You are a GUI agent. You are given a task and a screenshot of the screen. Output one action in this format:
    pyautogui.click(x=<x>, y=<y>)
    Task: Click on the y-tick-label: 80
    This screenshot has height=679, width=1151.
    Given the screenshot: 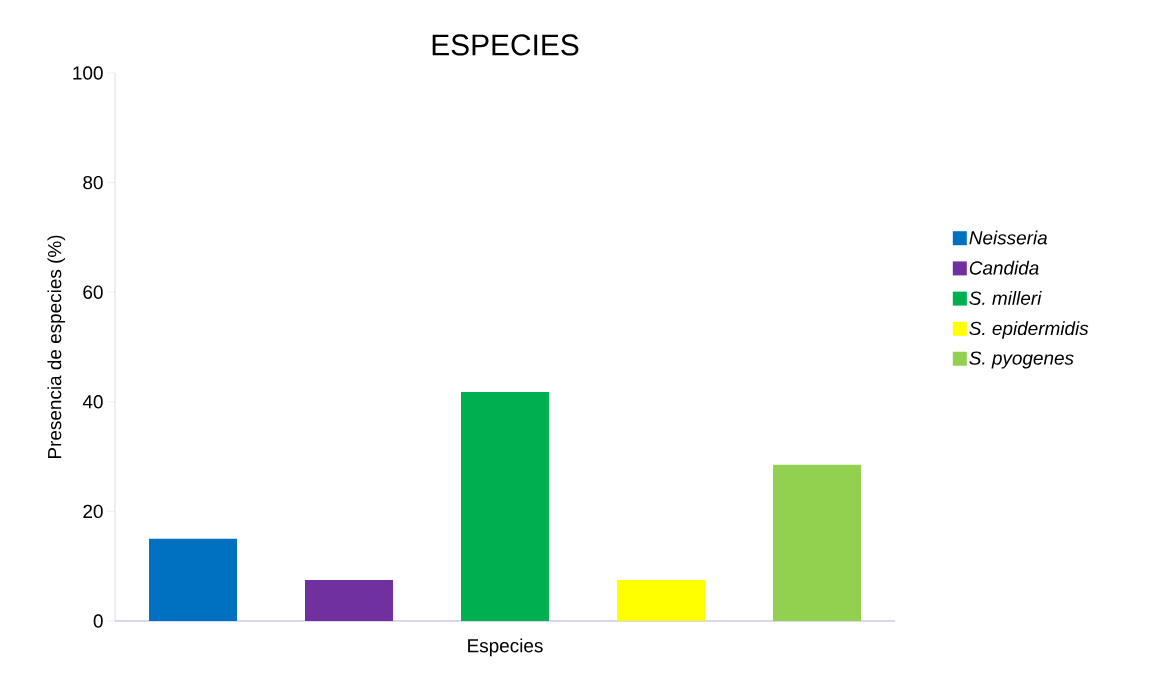 What is the action you would take?
    pyautogui.click(x=93, y=182)
    